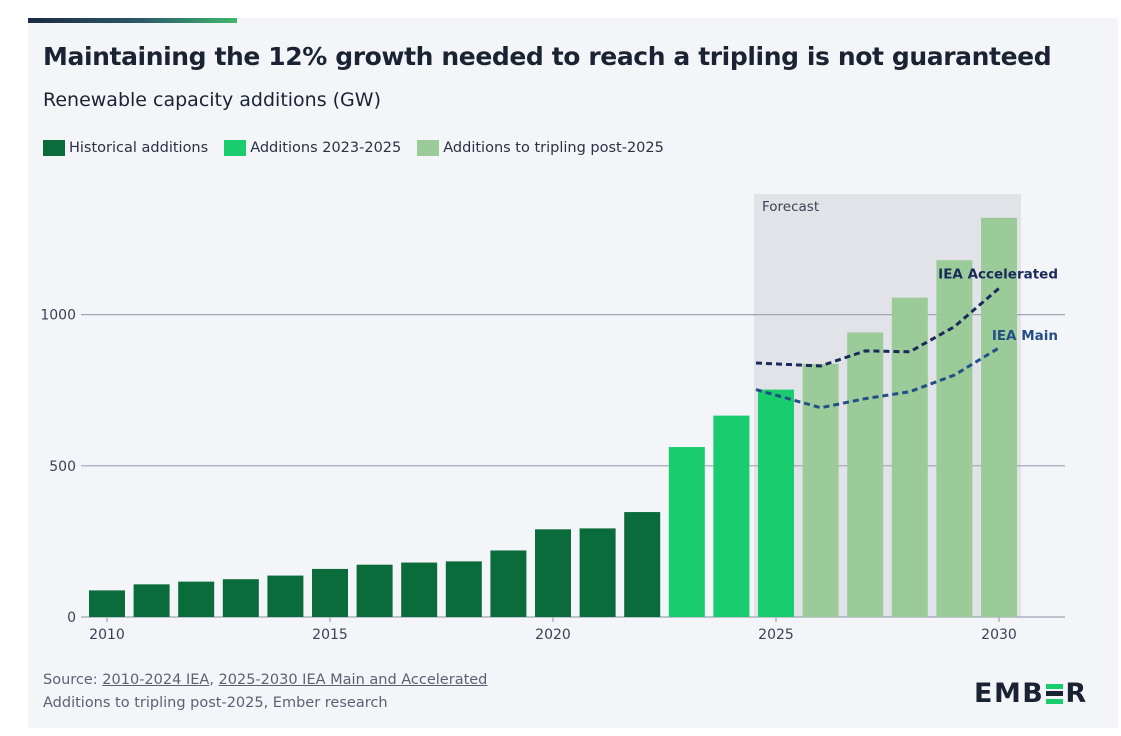 The height and width of the screenshot is (736, 1121). Describe the element at coordinates (553, 635) in the screenshot. I see `x-tick-label-2020: 2020` at that location.